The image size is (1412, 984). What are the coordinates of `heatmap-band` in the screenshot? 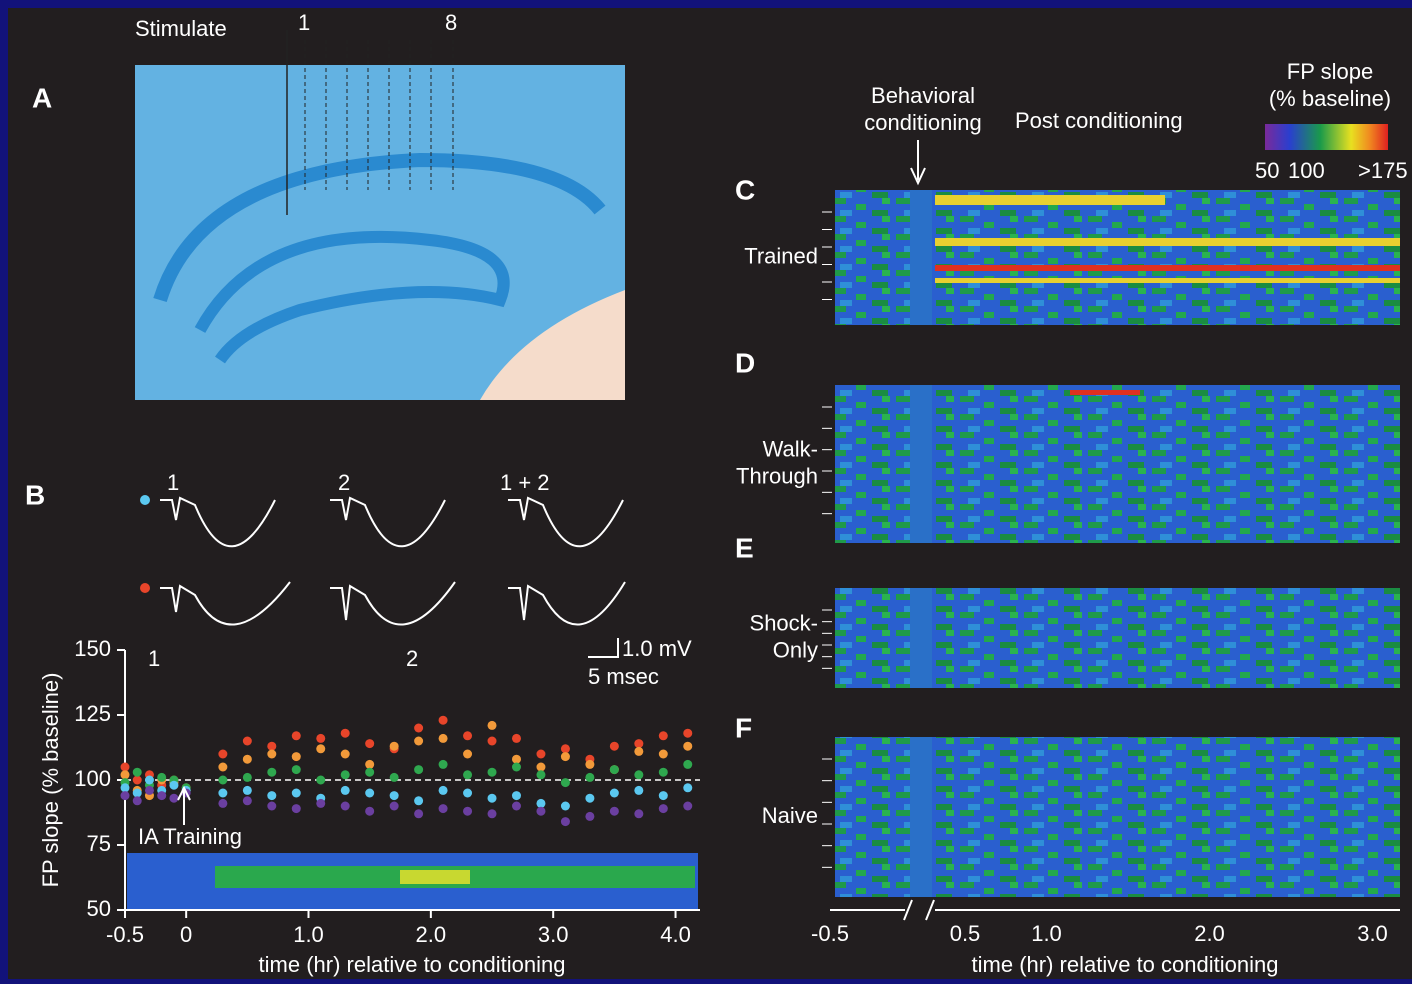 It's located at (1105, 392).